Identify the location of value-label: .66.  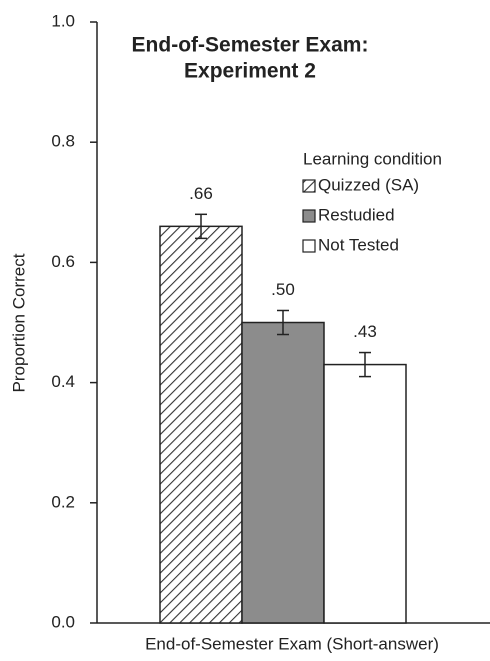
(201, 193).